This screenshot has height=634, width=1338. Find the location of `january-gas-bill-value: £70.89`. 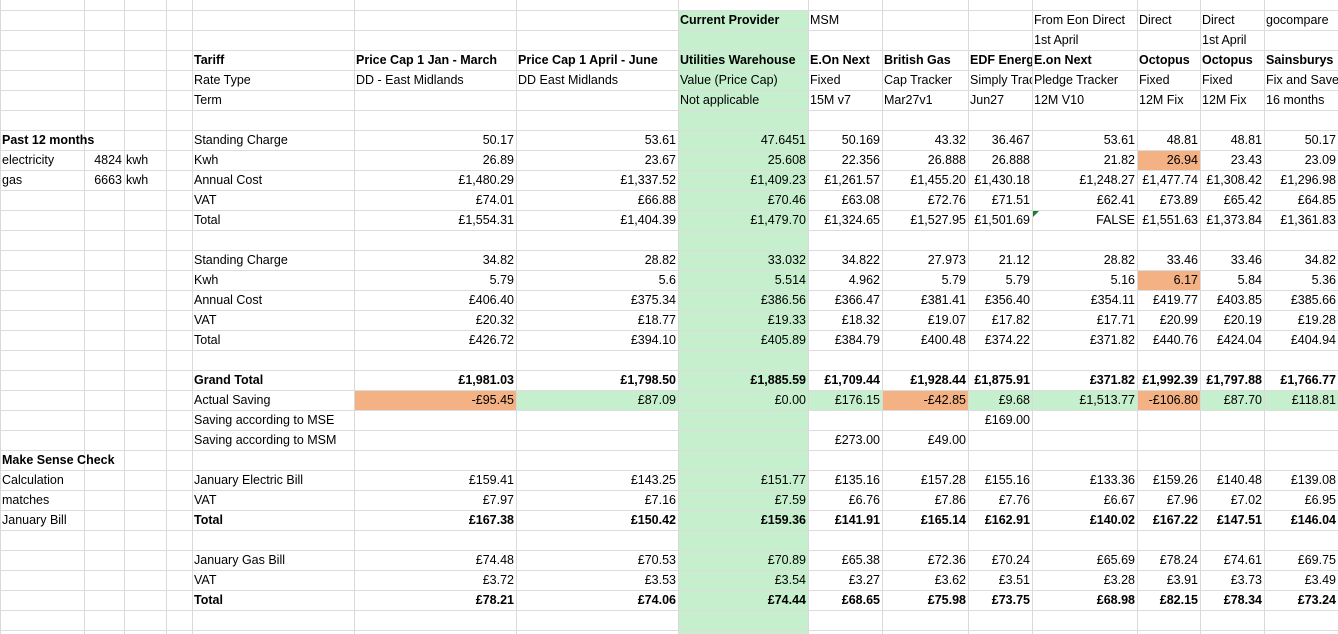

january-gas-bill-value: £70.89 is located at coordinates (786, 560).